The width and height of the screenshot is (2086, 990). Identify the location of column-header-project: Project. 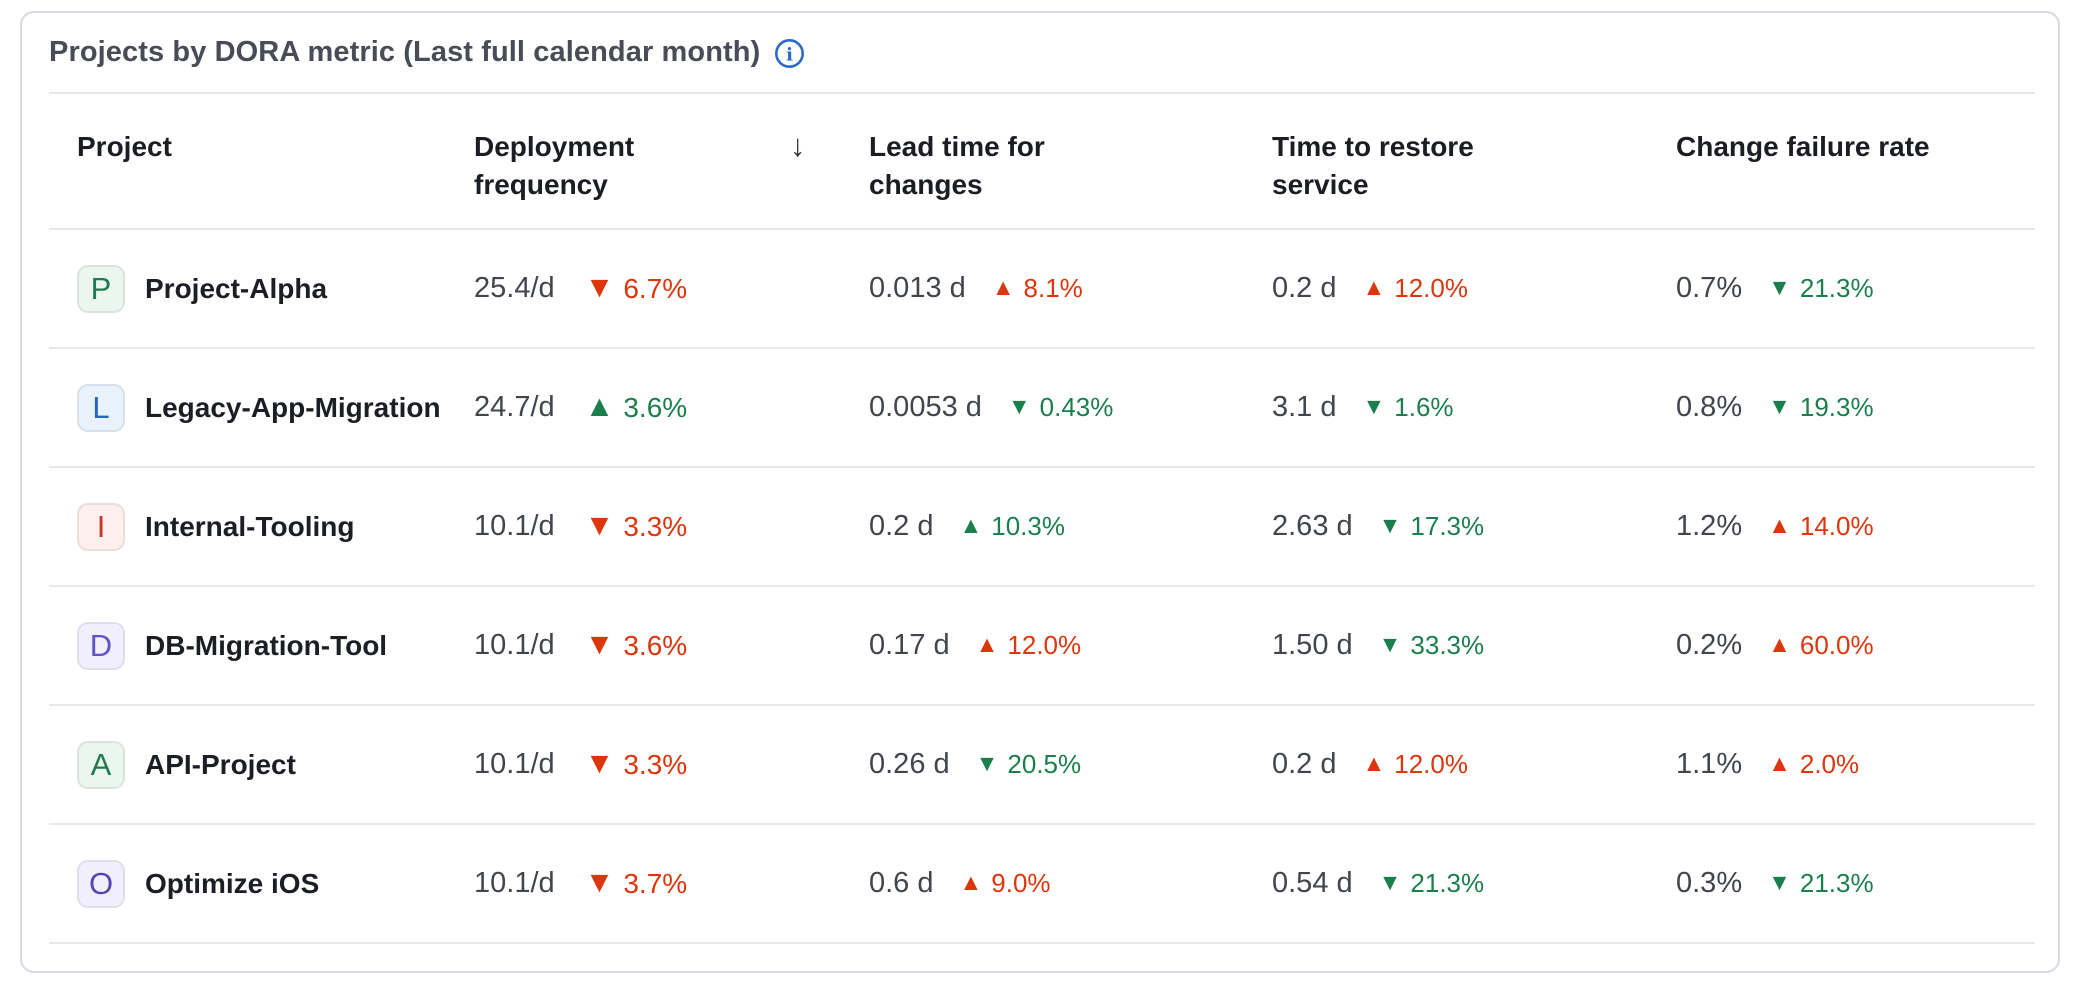
(261, 161).